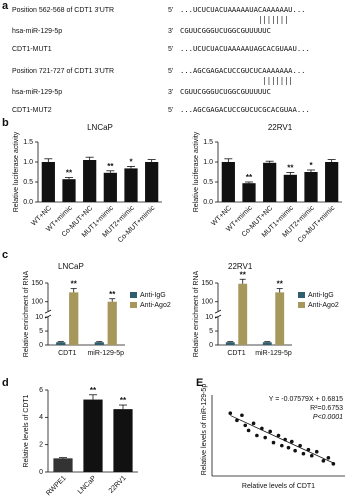 This screenshot has height=500, width=353. What do you see at coordinates (39, 317) in the screenshot?
I see `y-tick-label: 10` at bounding box center [39, 317].